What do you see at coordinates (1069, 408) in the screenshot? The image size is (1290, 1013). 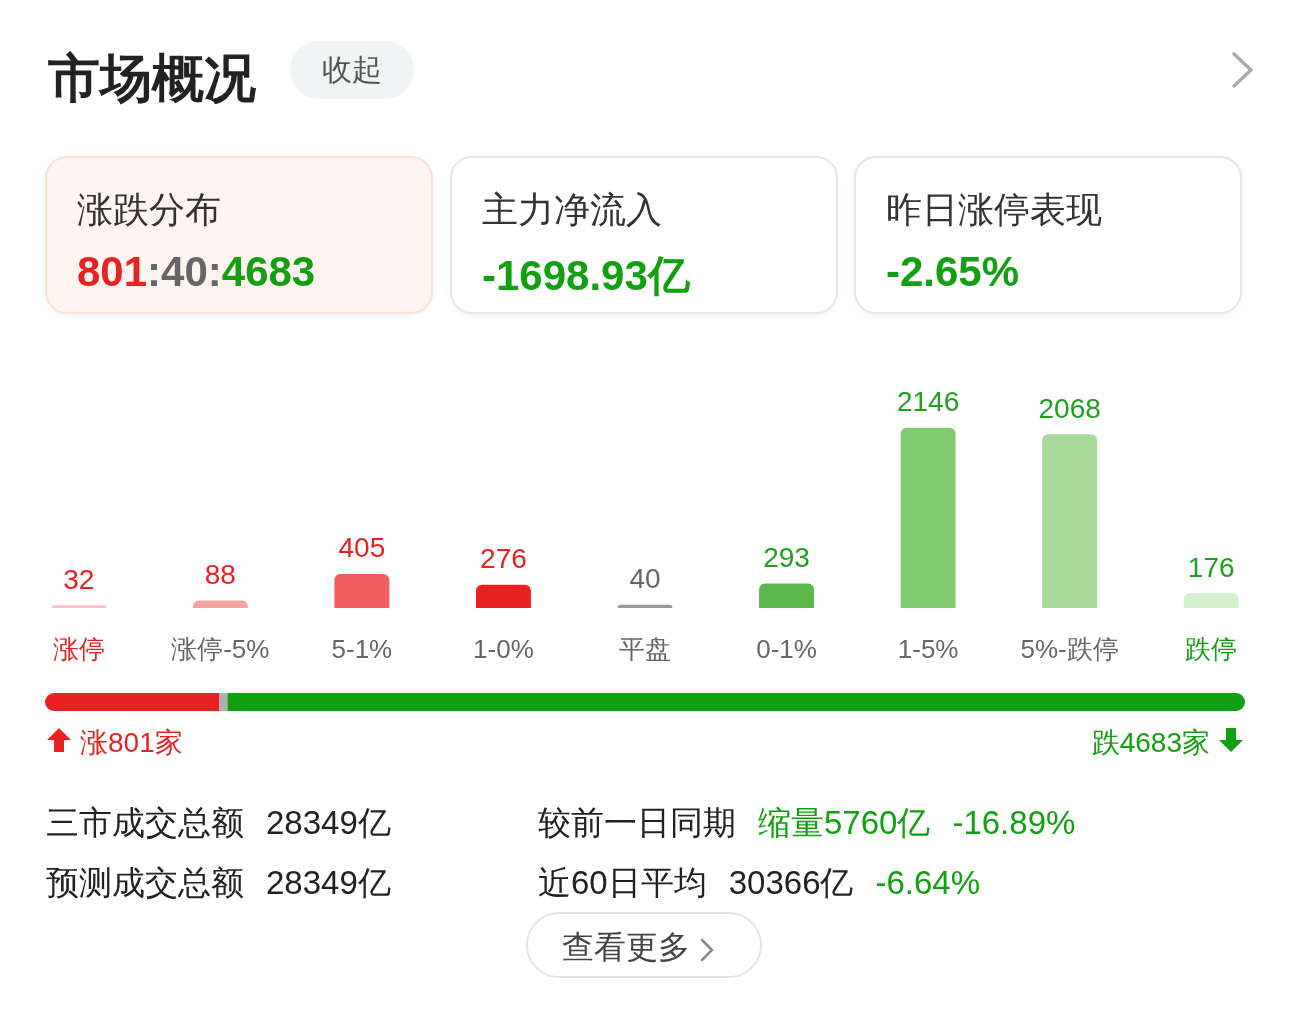 I see `data-label: 2068` at bounding box center [1069, 408].